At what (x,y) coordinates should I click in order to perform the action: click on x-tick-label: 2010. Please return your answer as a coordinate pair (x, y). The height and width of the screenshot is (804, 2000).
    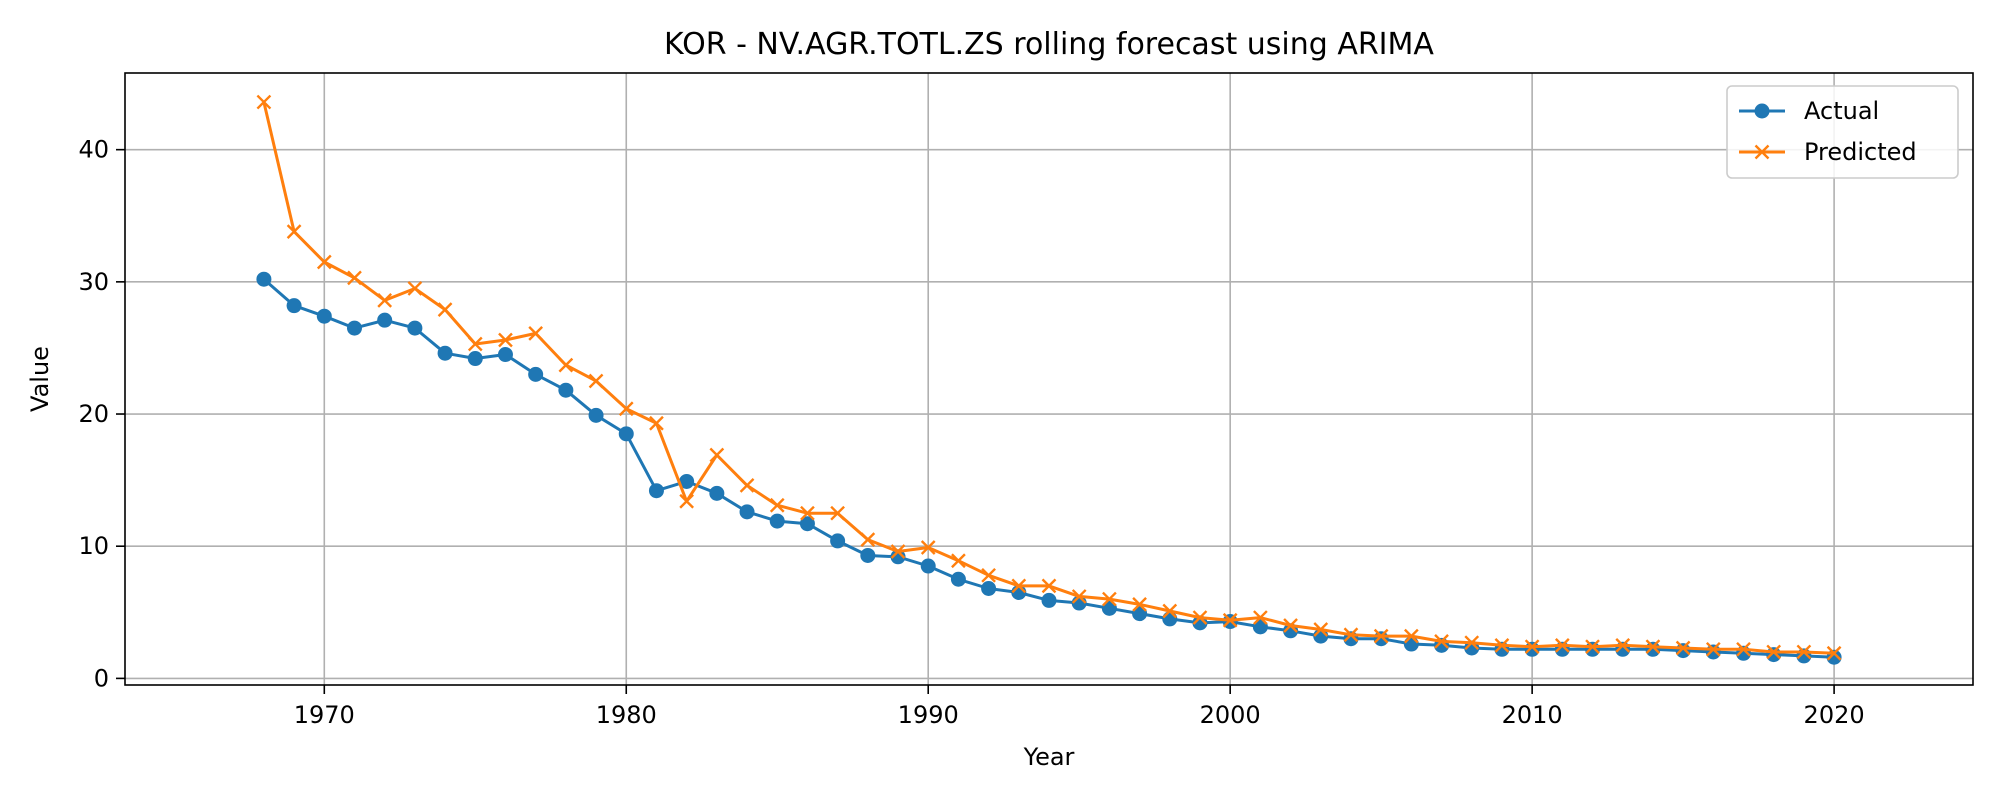
    Looking at the image, I should click on (1532, 715).